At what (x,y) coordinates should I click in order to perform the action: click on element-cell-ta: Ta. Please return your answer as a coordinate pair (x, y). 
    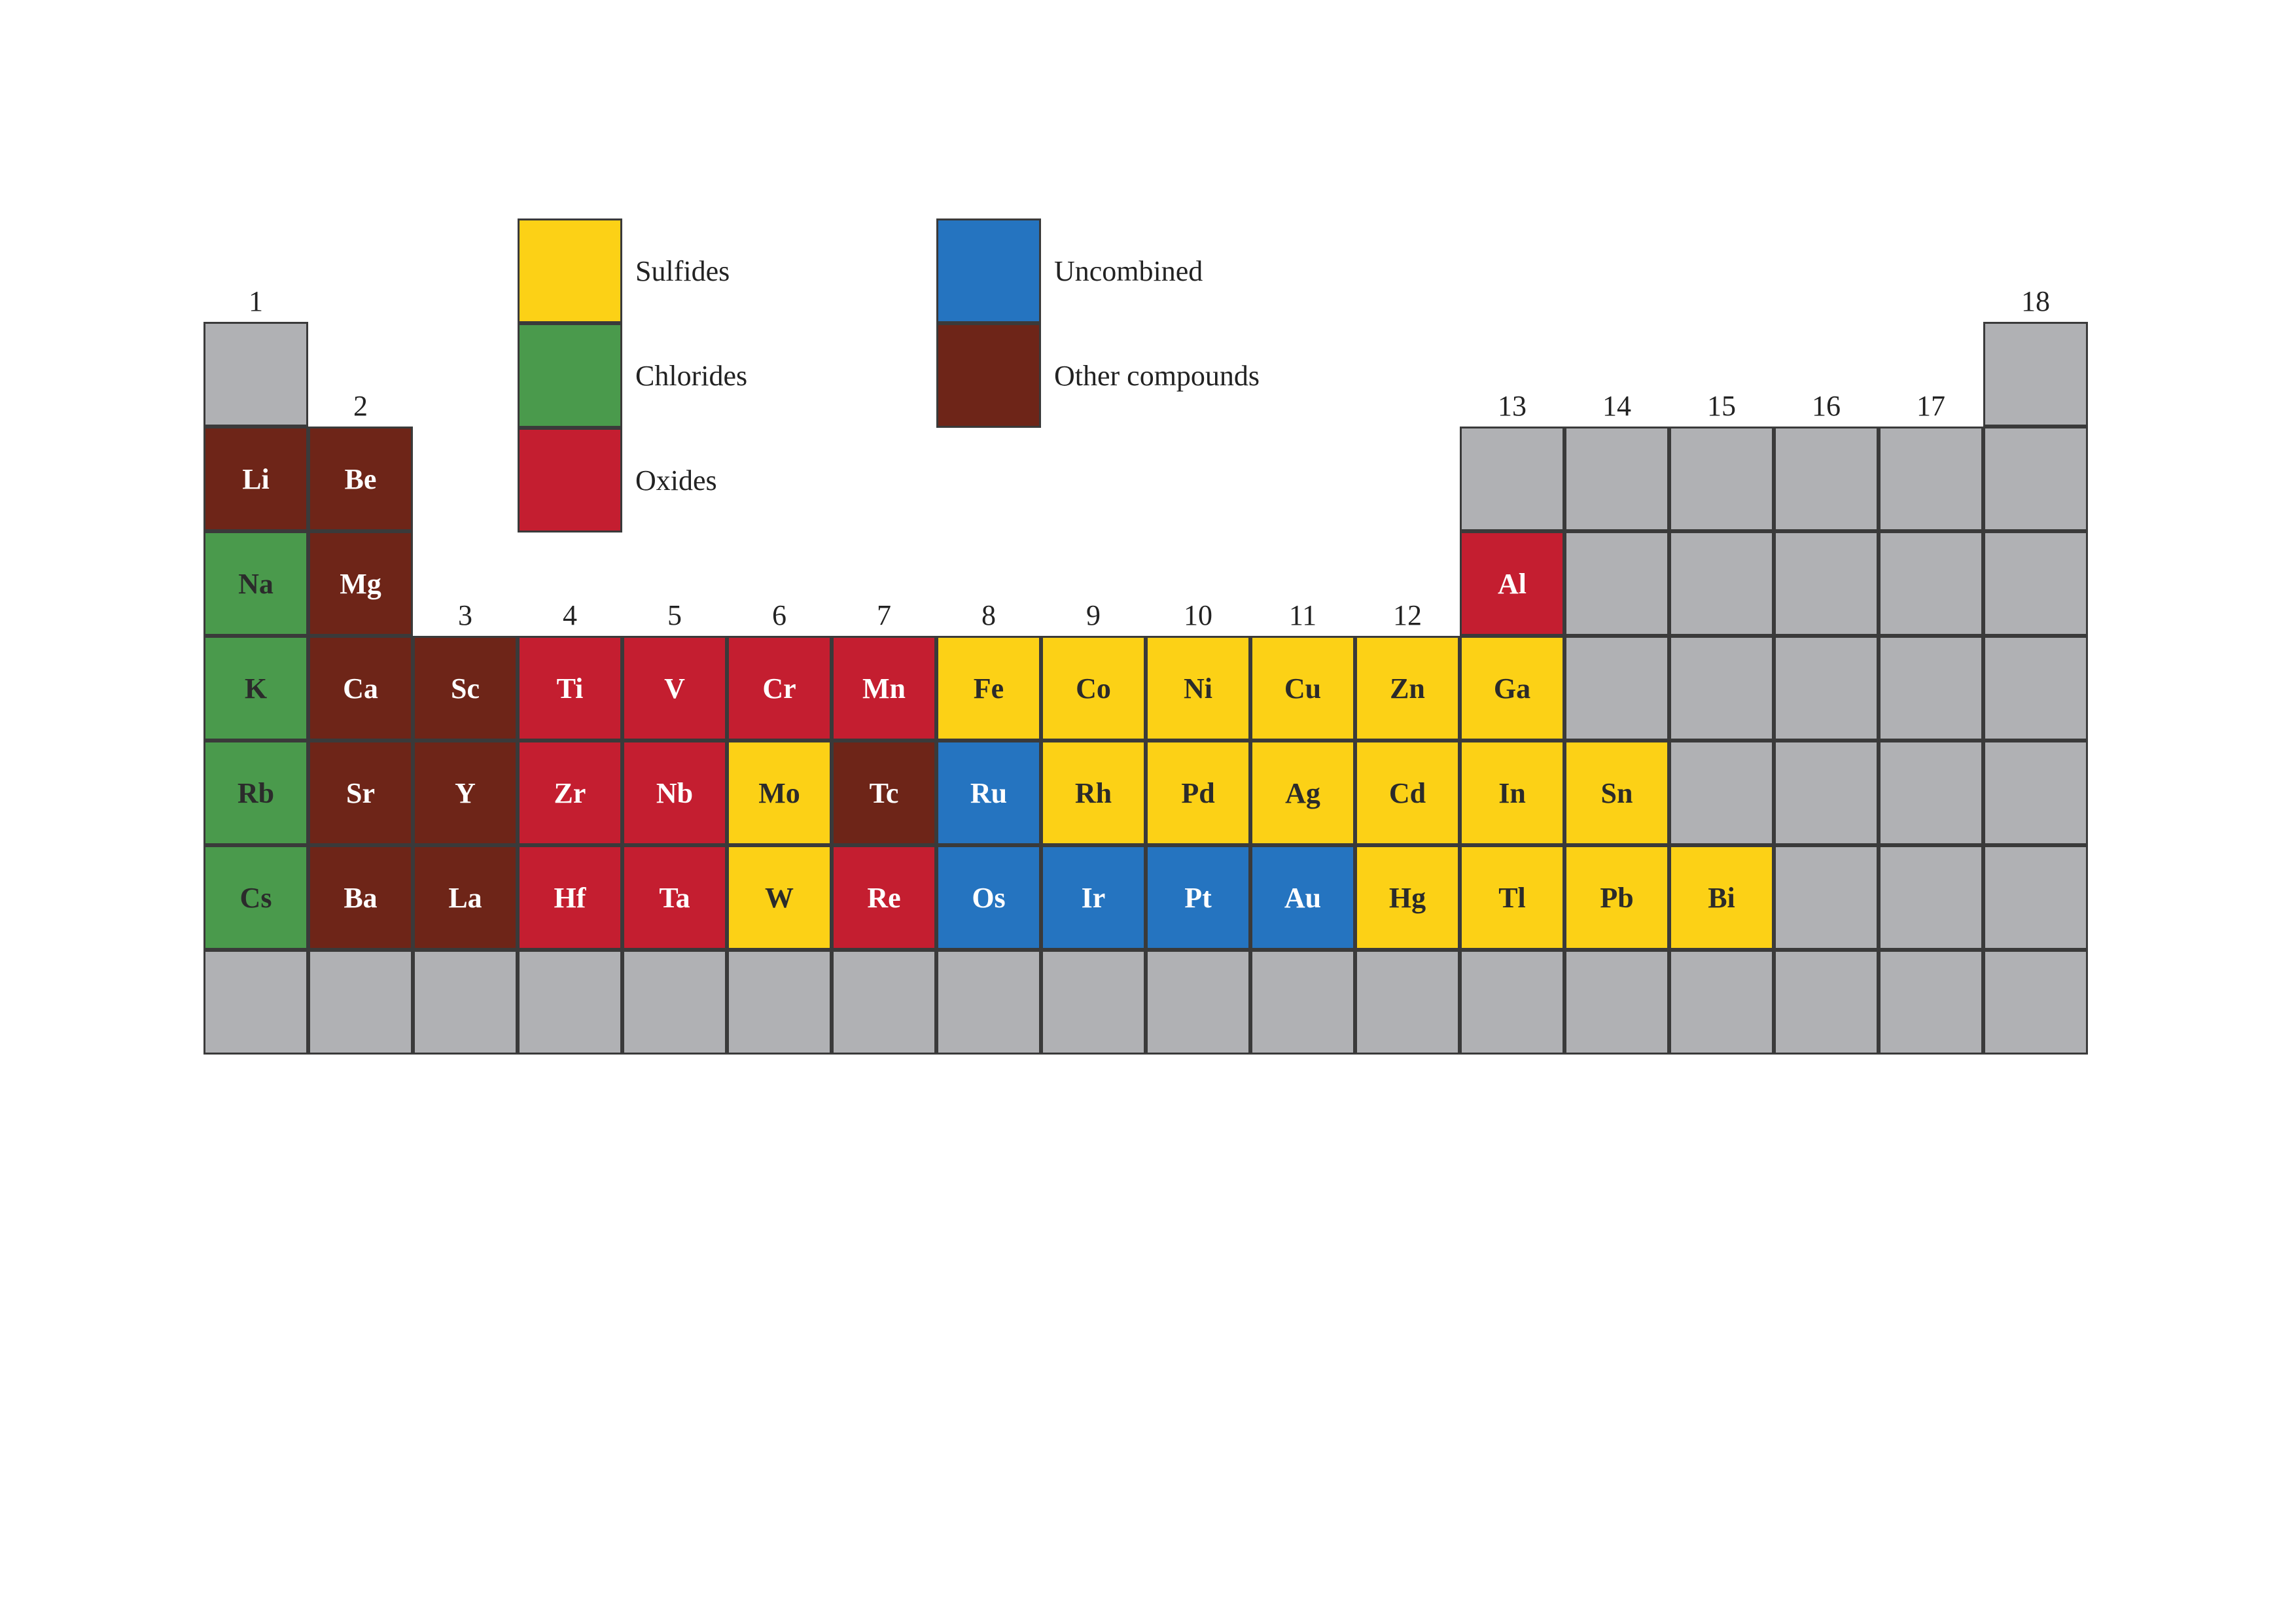
    Looking at the image, I should click on (674, 898).